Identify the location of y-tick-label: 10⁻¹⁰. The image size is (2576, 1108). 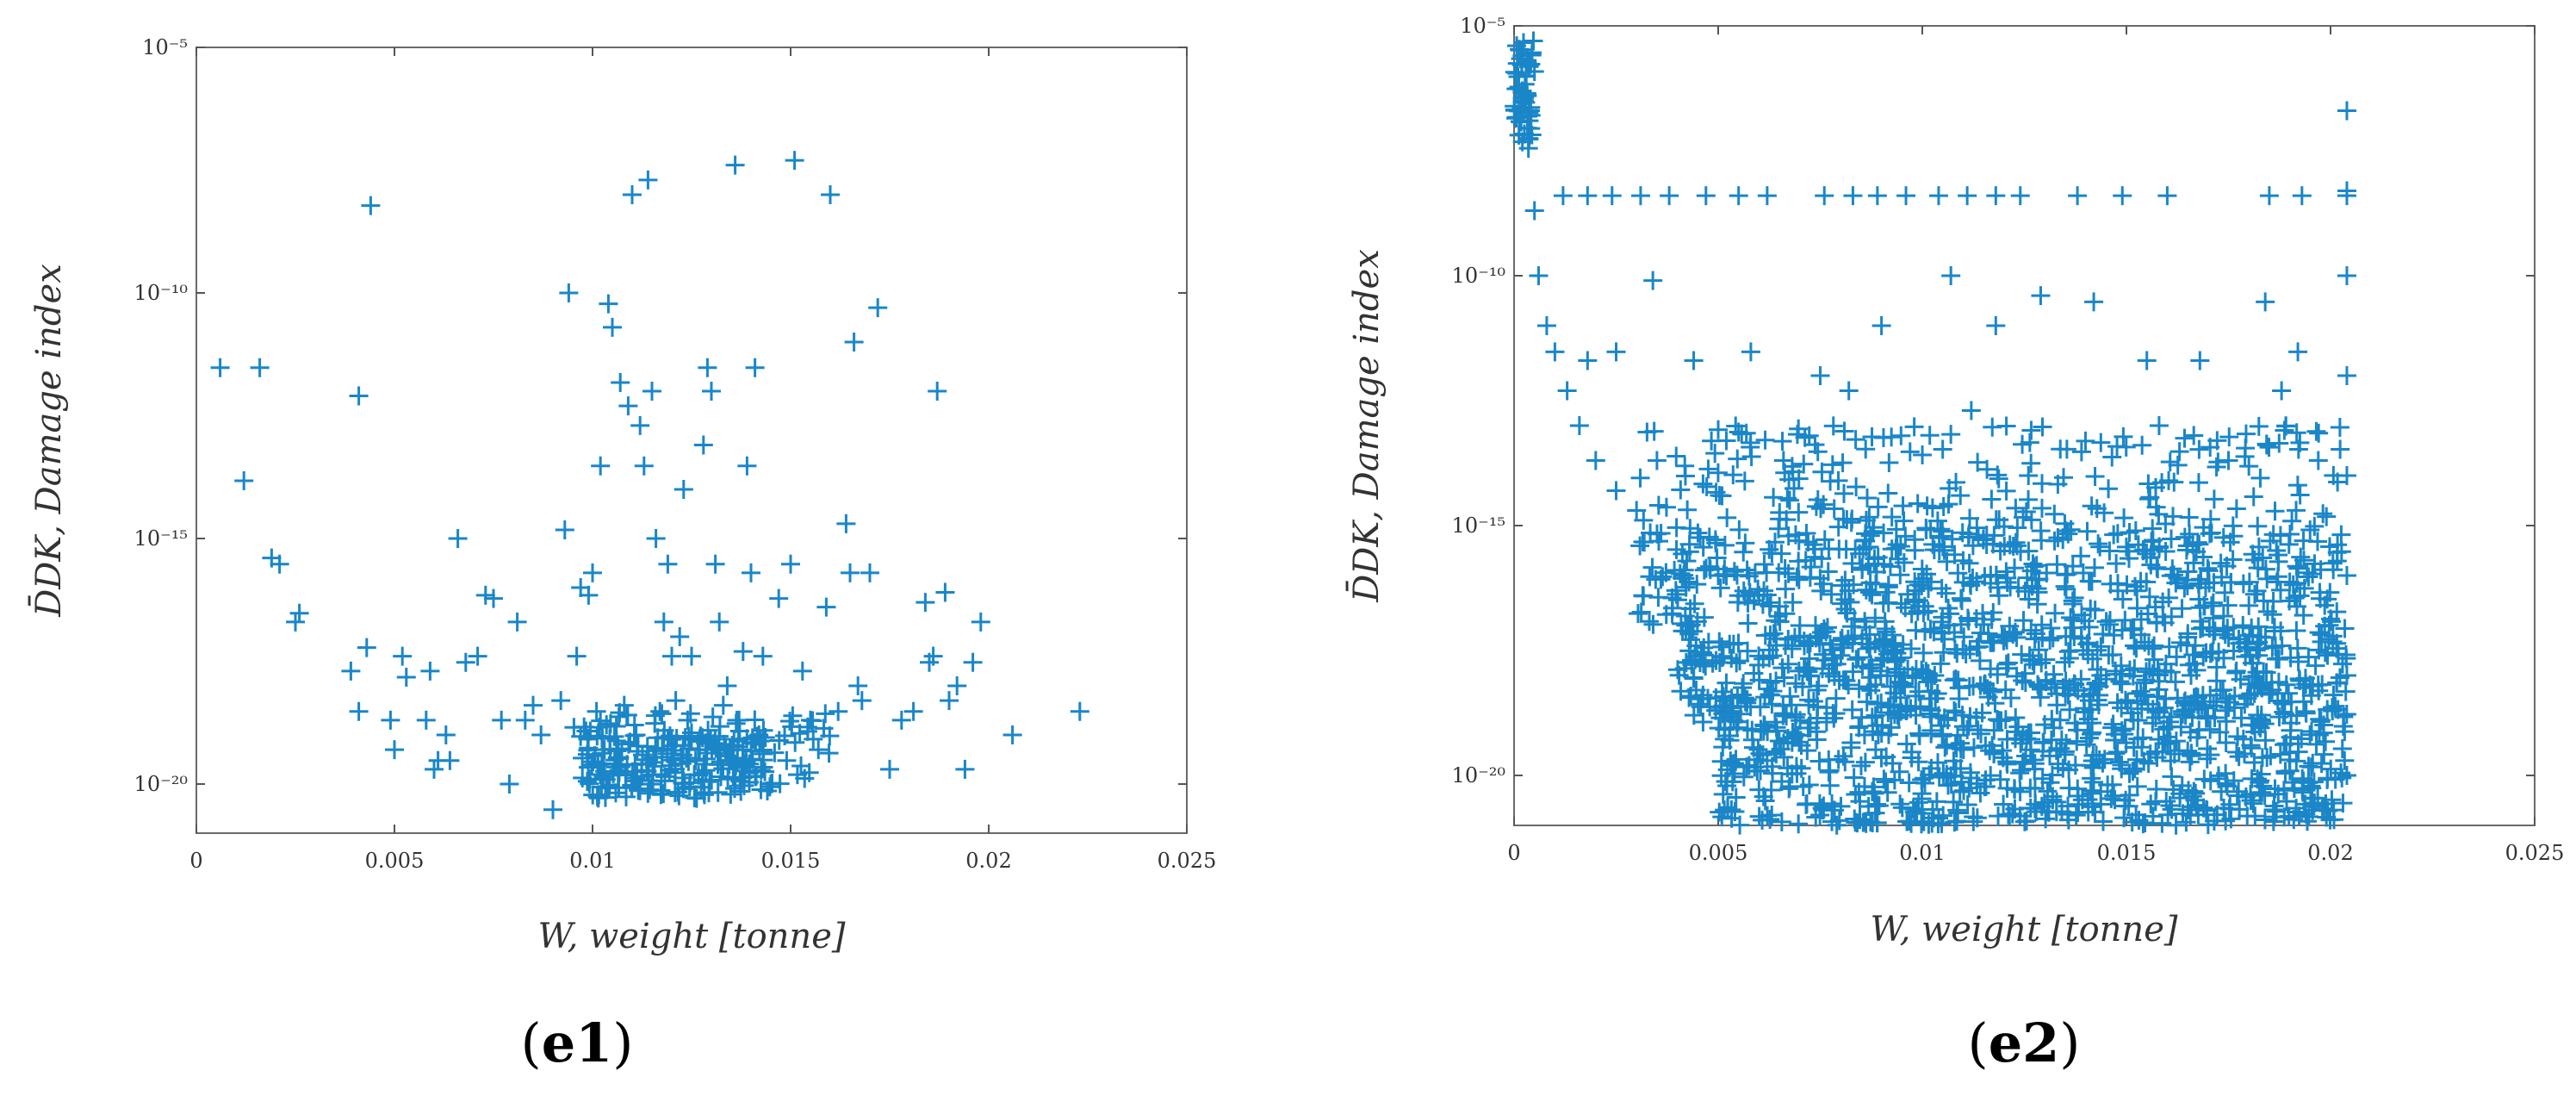
(161, 293).